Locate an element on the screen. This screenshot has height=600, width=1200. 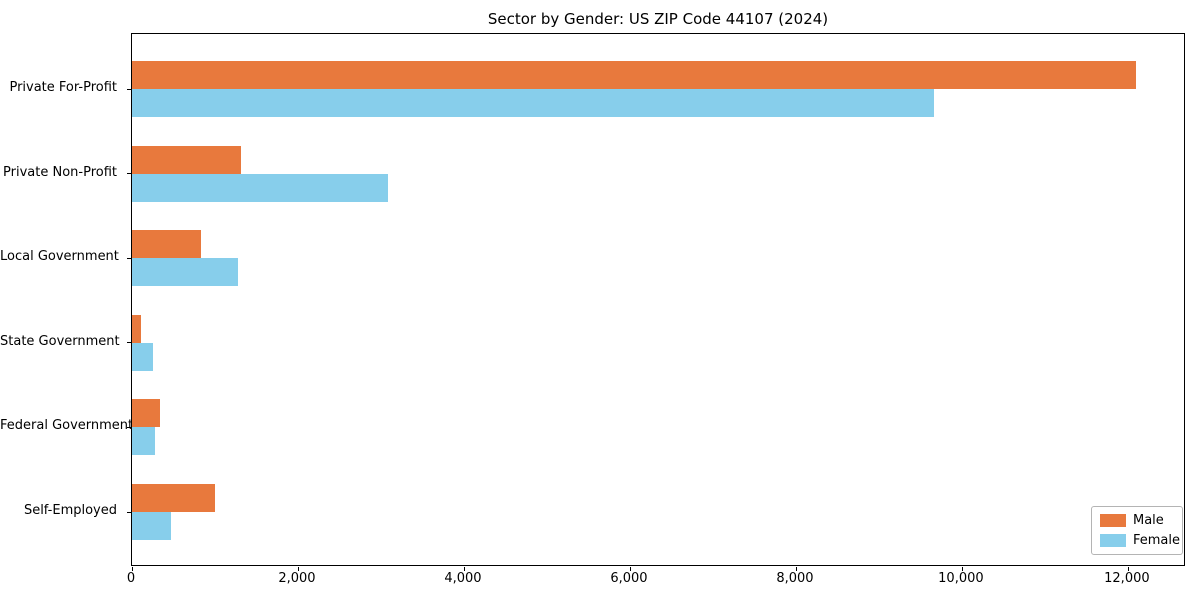
x-axis-labels: 0 2,000 4,000 6,000 8,000 10,000 12,000 is located at coordinates (656, 581).